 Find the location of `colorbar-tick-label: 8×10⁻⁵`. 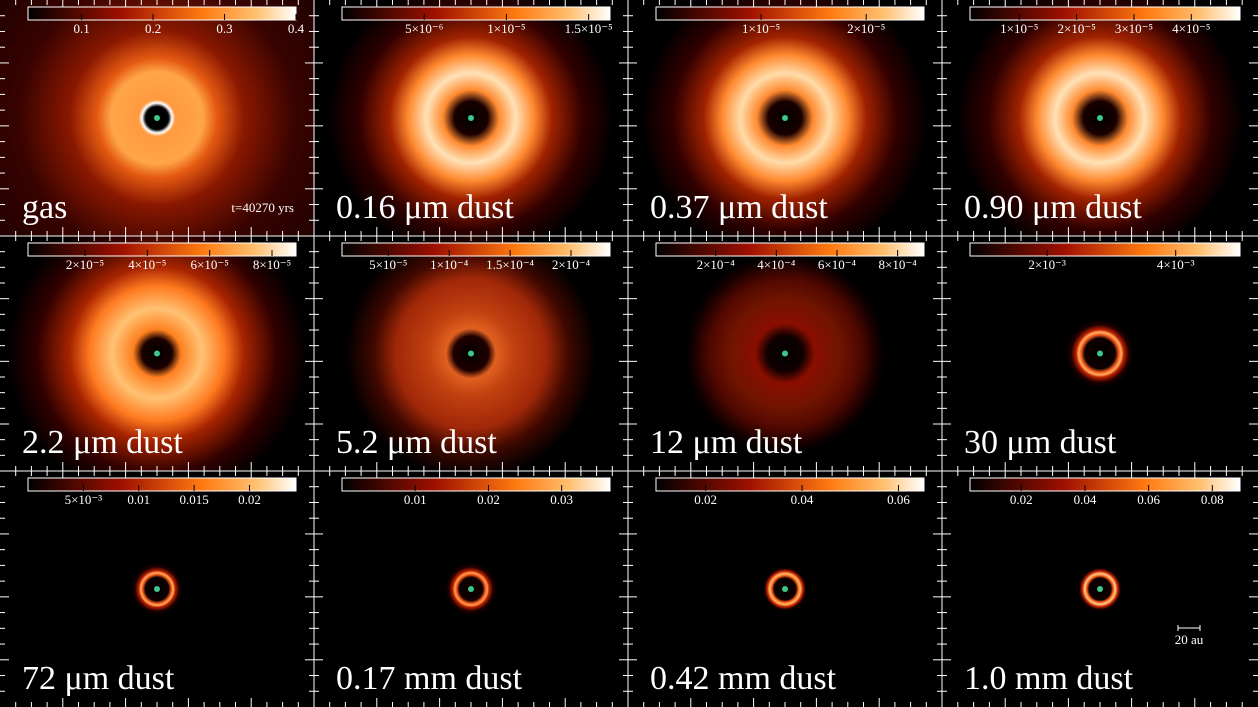

colorbar-tick-label: 8×10⁻⁵ is located at coordinates (272, 264).